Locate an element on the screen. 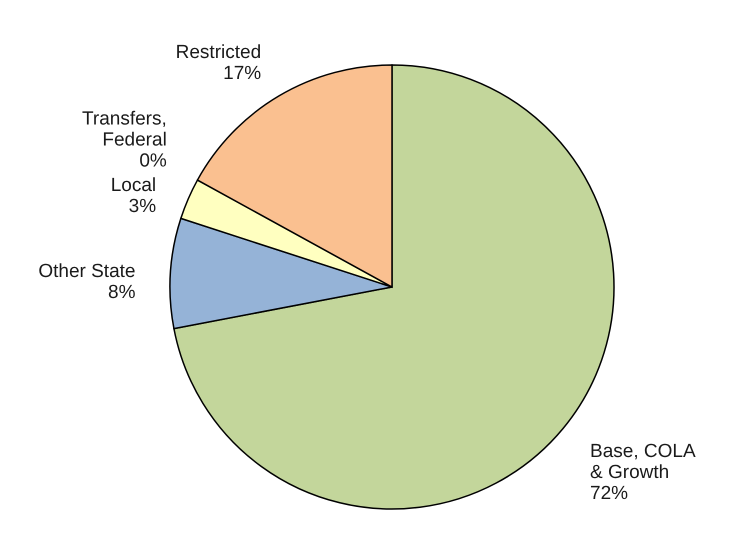 The height and width of the screenshot is (542, 738). slice-label: Other State is located at coordinates (87, 271).